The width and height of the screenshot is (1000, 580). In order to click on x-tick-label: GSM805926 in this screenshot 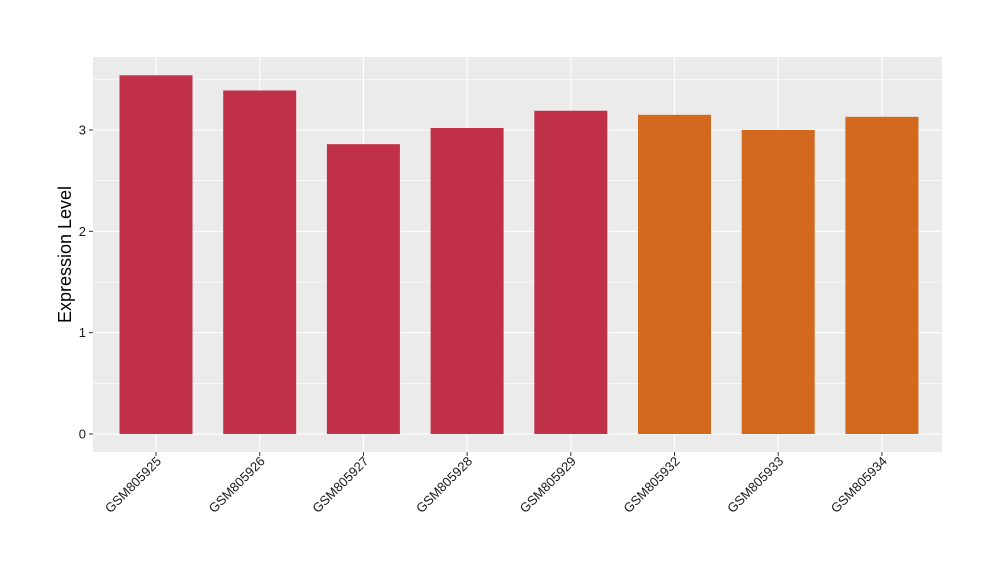, I will do `click(237, 485)`.